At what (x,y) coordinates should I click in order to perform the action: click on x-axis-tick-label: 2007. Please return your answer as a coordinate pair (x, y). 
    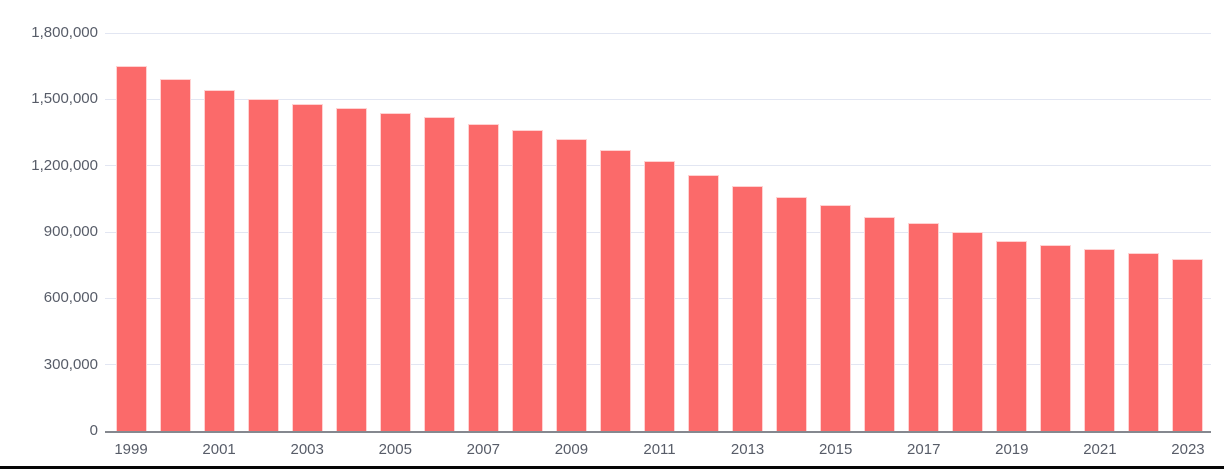
    Looking at the image, I should click on (483, 449).